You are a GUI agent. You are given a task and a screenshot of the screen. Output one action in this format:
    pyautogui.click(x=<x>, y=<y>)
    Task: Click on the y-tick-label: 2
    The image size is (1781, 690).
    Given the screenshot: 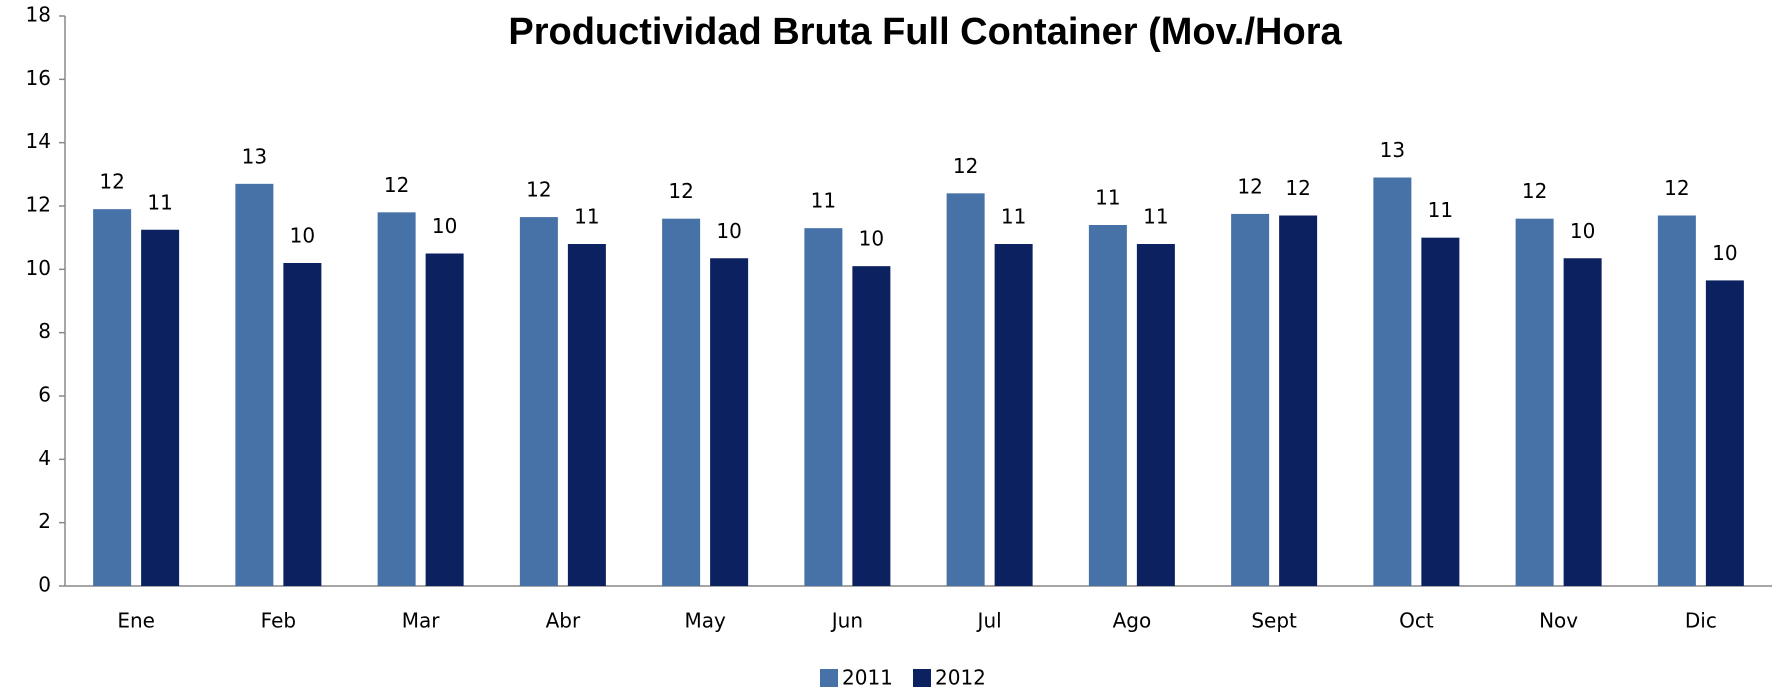 What is the action you would take?
    pyautogui.click(x=44, y=521)
    